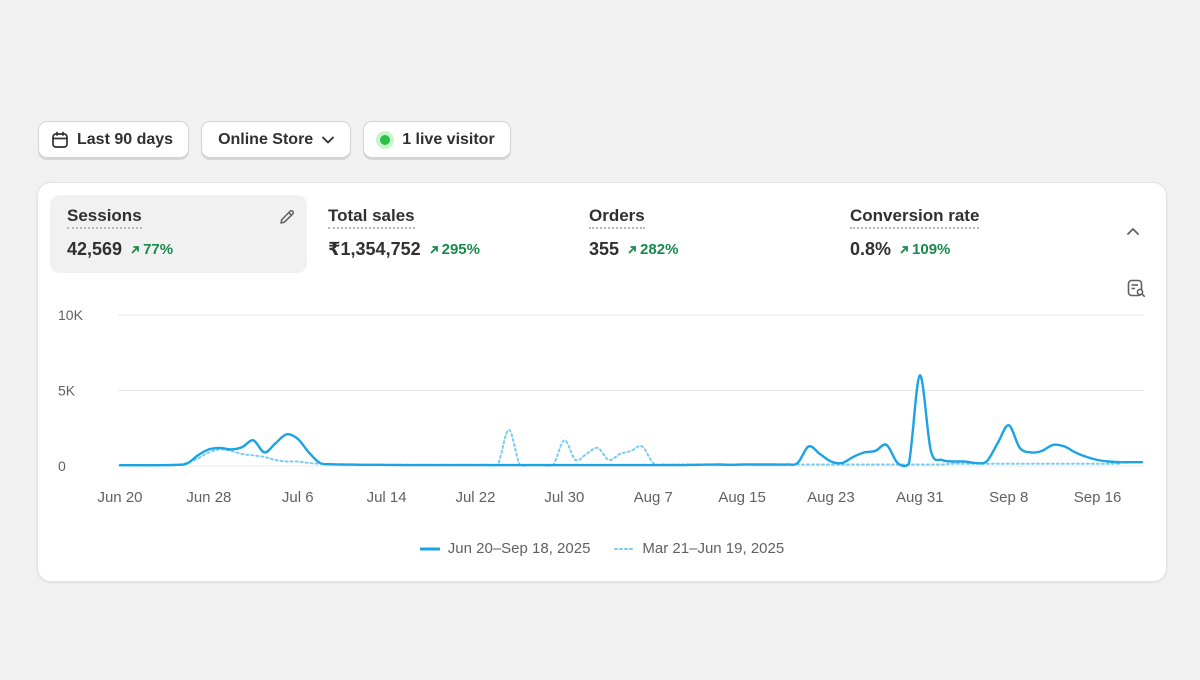 The width and height of the screenshot is (1200, 680). What do you see at coordinates (631, 421) in the screenshot?
I see `series-line-current` at bounding box center [631, 421].